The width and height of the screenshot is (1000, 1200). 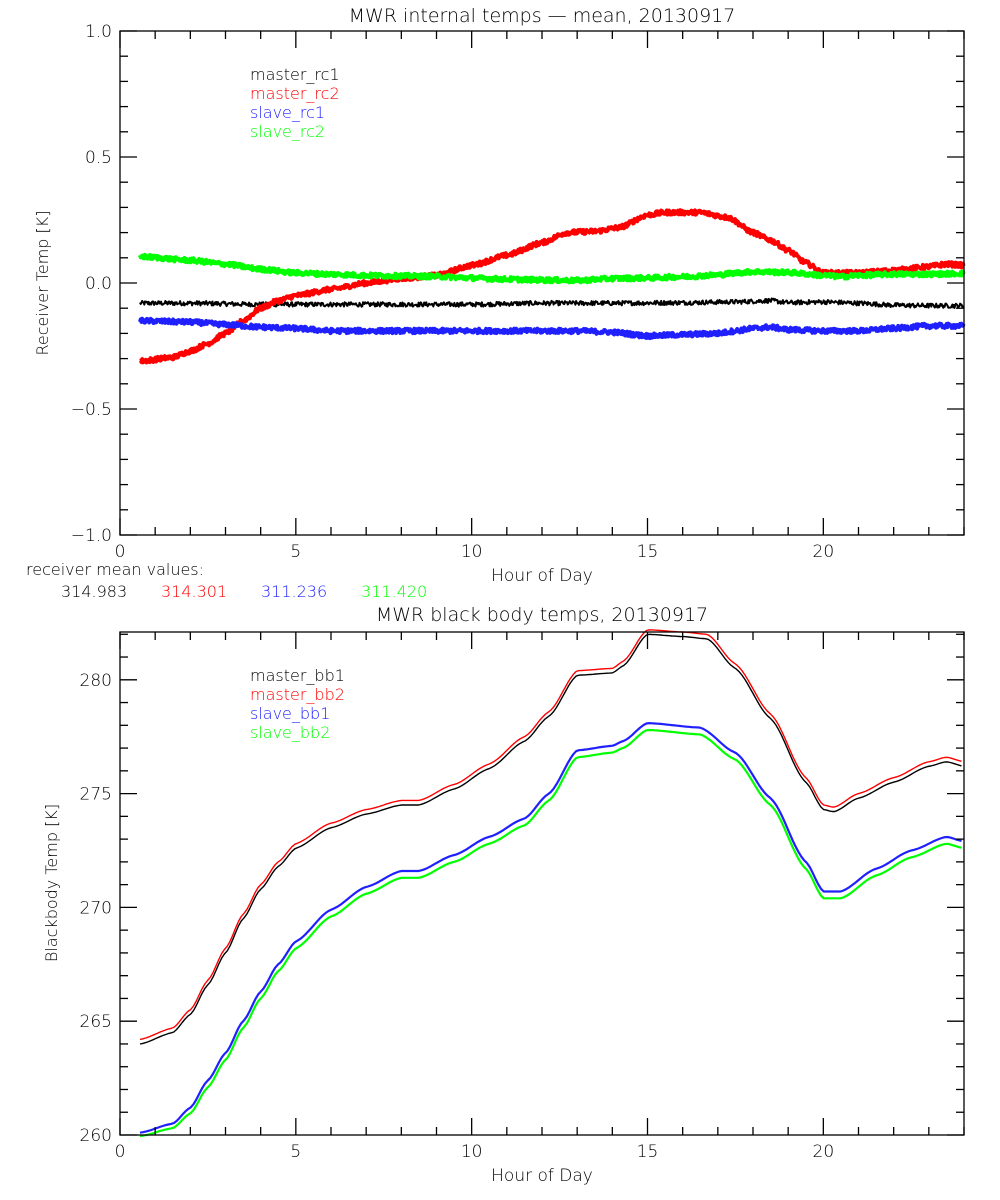 I want to click on y-tick-labels: 260 265 270 275 280, so click(x=96, y=908).